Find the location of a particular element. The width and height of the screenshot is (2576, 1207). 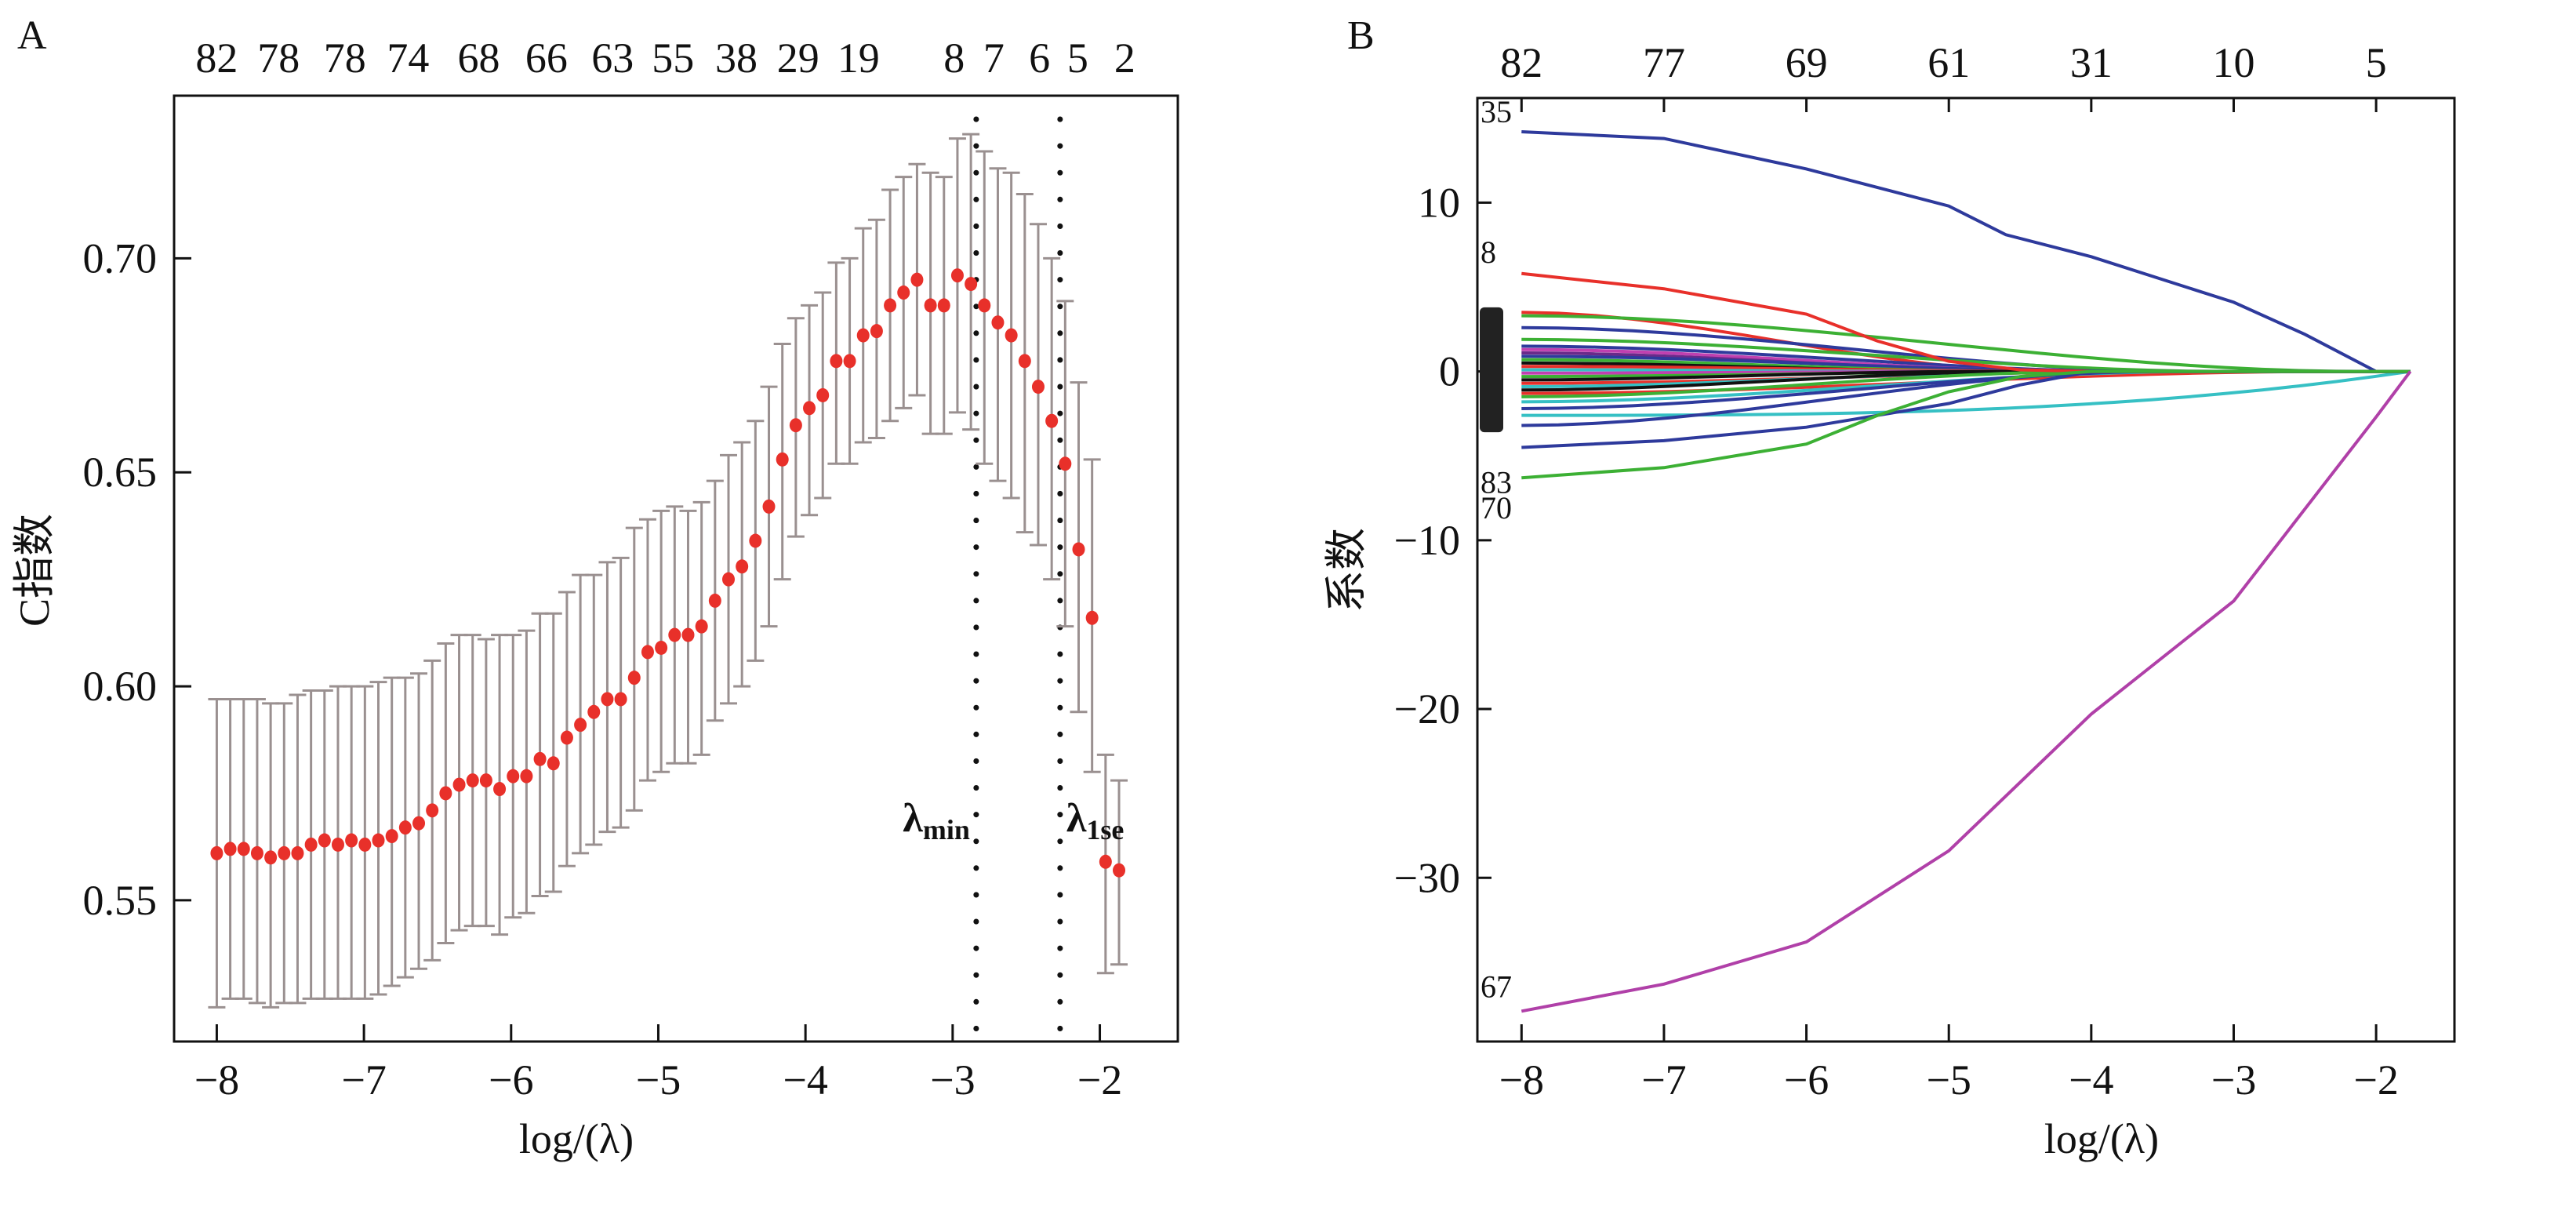

panel-b-y-axis: −30 −20 −10 0 10 is located at coordinates (1442, 540).